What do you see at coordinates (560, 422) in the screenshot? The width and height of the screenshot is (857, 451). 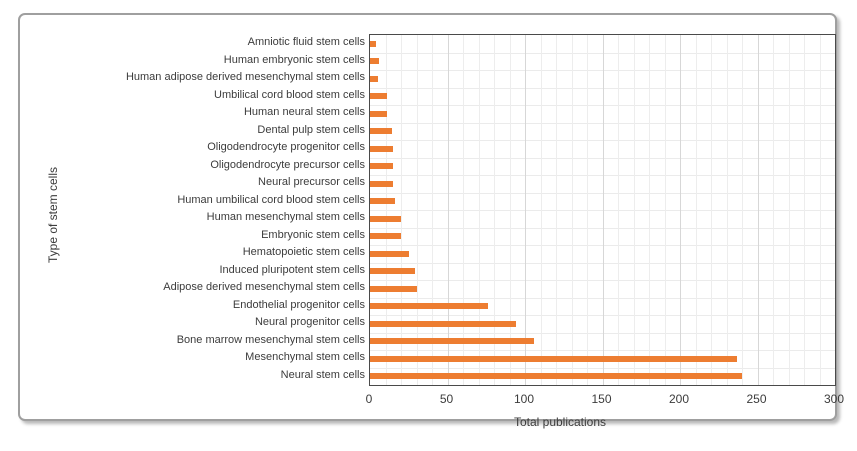 I see `x-axis-title: Total publications` at bounding box center [560, 422].